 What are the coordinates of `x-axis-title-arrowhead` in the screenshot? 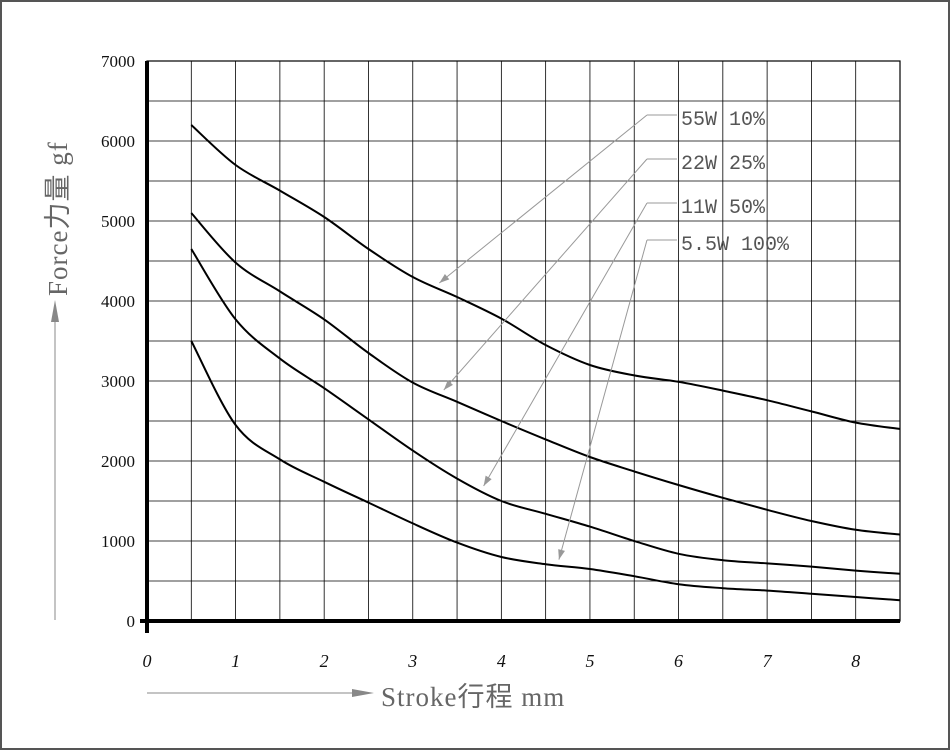 It's located at (363, 693).